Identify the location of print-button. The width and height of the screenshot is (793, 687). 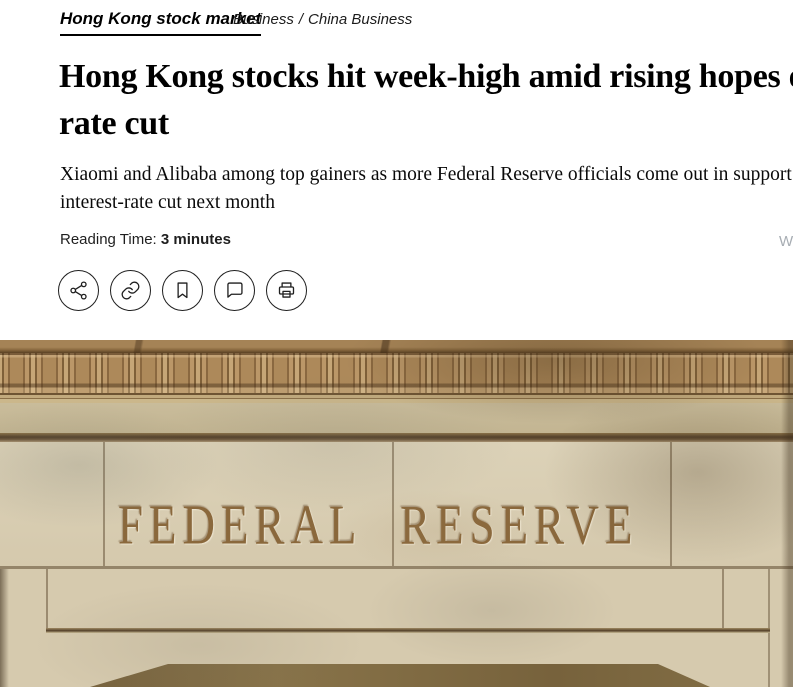
(286, 290).